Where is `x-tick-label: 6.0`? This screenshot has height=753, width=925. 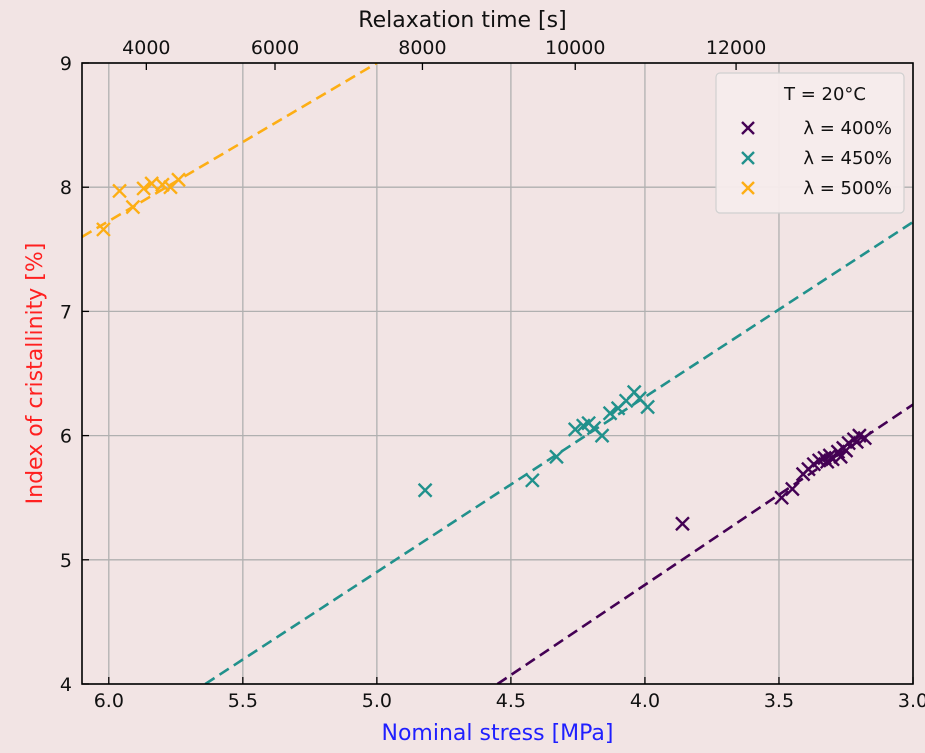
x-tick-label: 6.0 is located at coordinates (109, 701).